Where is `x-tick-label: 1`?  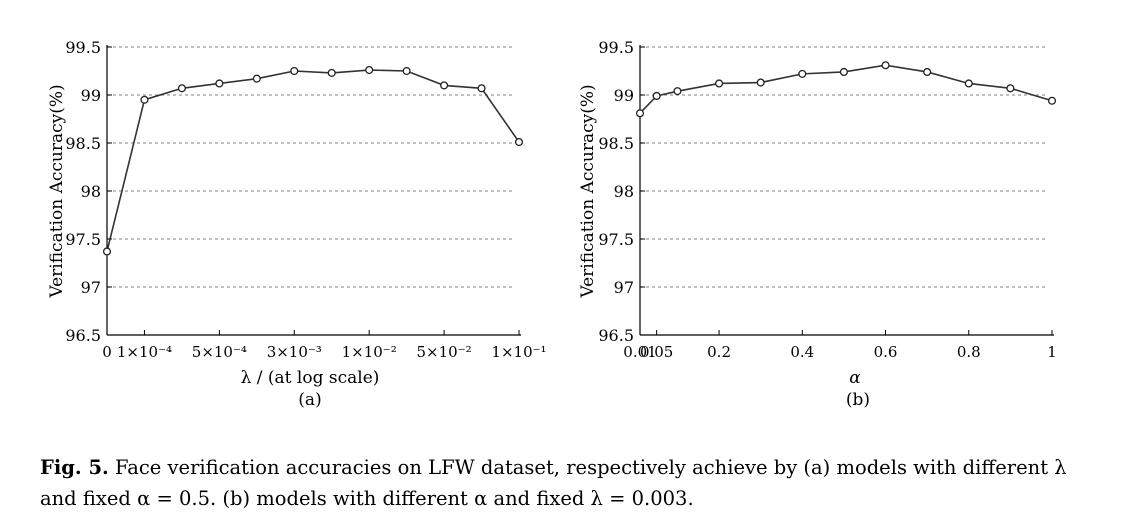 x-tick-label: 1 is located at coordinates (1052, 352).